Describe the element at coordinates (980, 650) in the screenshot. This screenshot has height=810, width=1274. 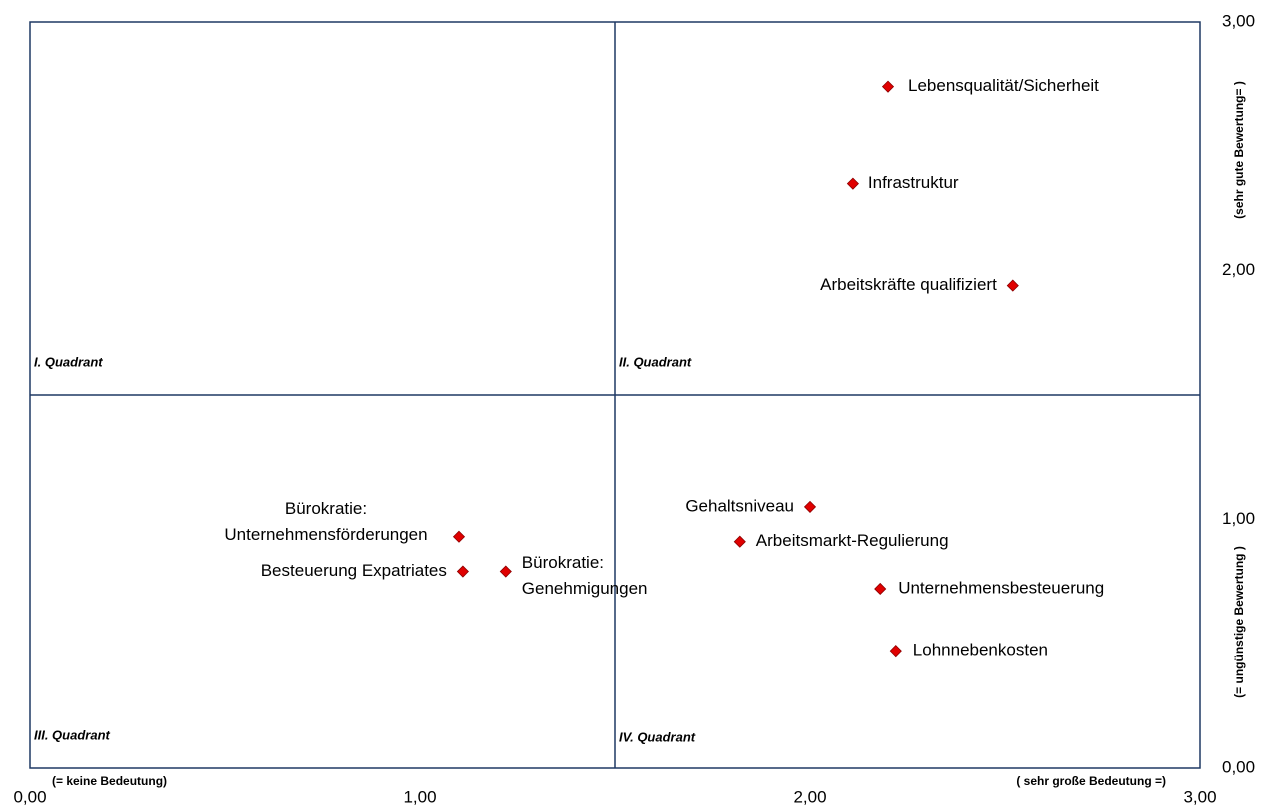
I see `point-label: Lohnnebenkosten` at that location.